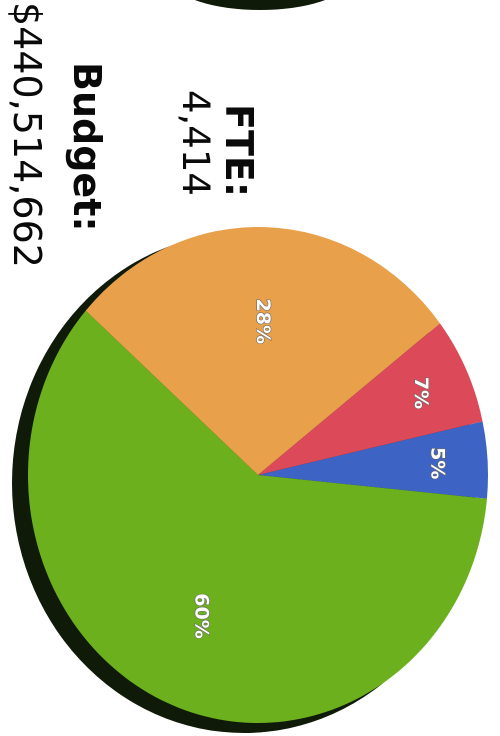  Describe the element at coordinates (438, 463) in the screenshot. I see `pie-slice-label-0: 5%` at that location.